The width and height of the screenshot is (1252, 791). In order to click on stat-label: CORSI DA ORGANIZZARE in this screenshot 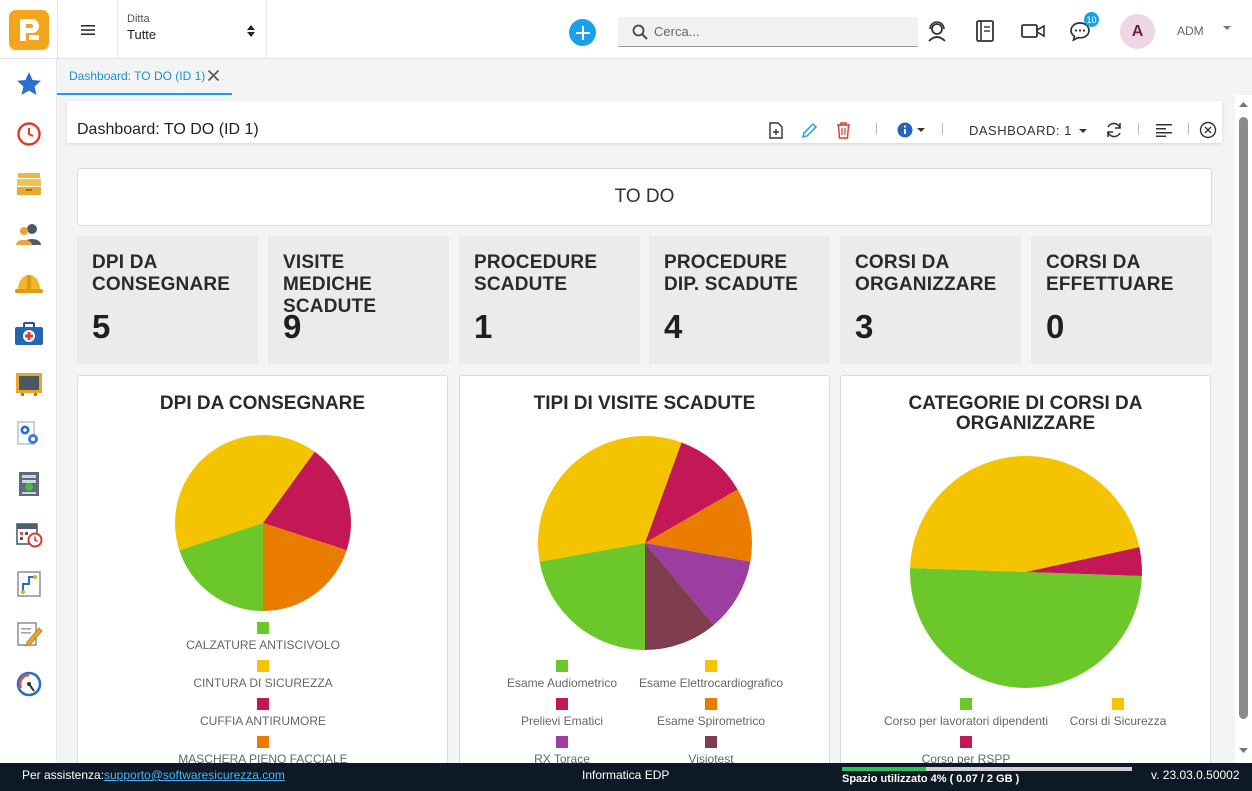, I will do `click(926, 273)`.